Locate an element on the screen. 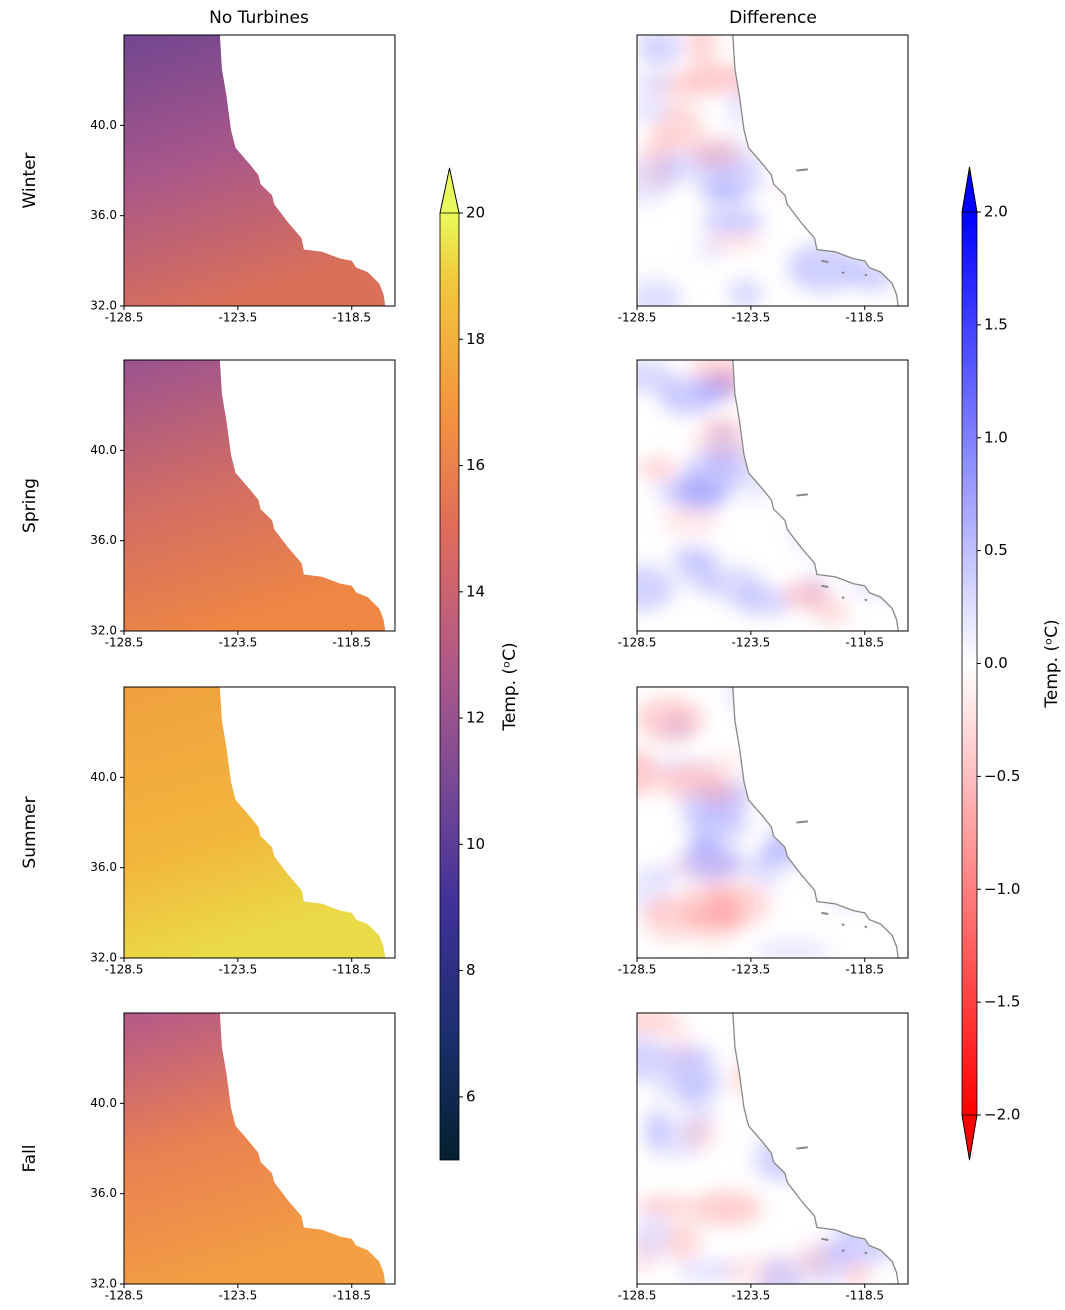 Image resolution: width=1065 pixels, height=1310 pixels. row-label: Fall is located at coordinates (30, 1158).